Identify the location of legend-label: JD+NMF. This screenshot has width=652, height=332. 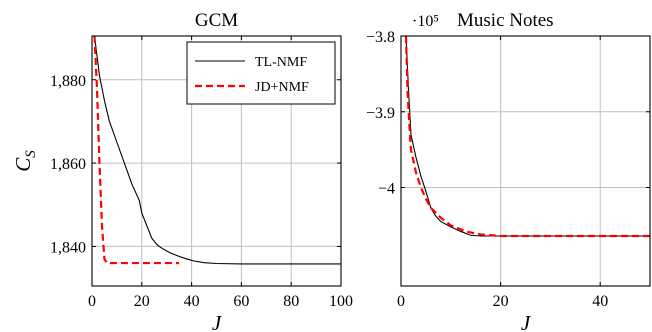
(282, 87).